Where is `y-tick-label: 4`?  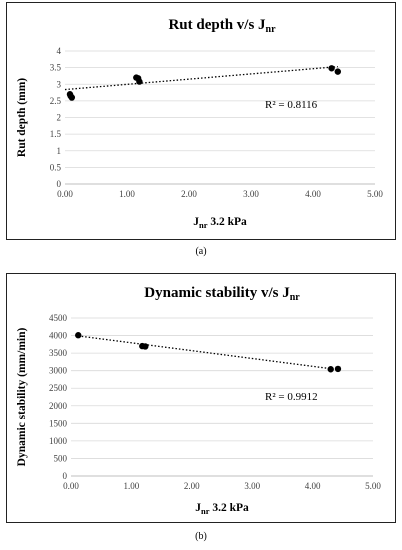 y-tick-label: 4 is located at coordinates (59, 51).